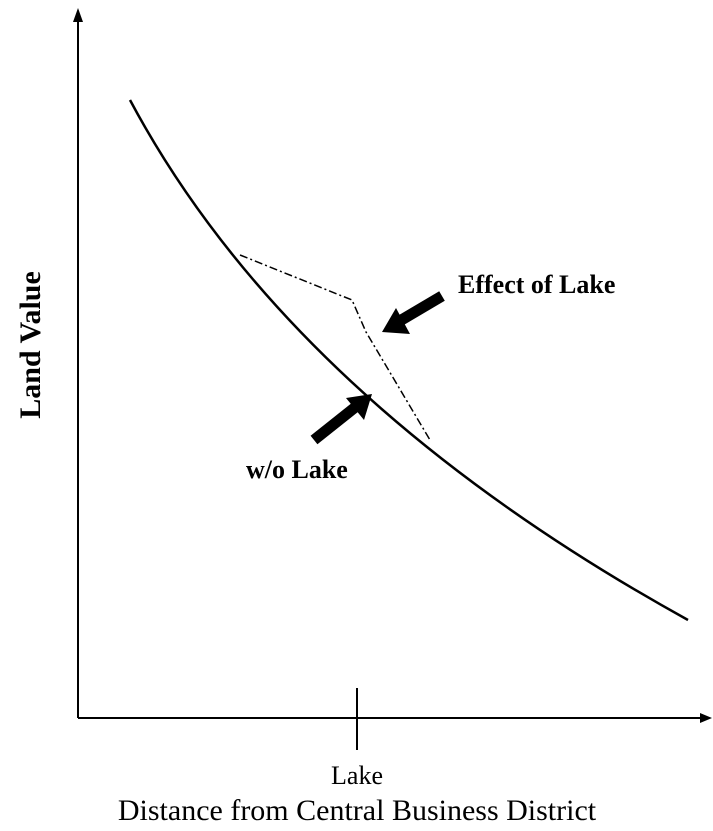 This screenshot has width=713, height=831. I want to click on lake-effect-curve, so click(335, 347).